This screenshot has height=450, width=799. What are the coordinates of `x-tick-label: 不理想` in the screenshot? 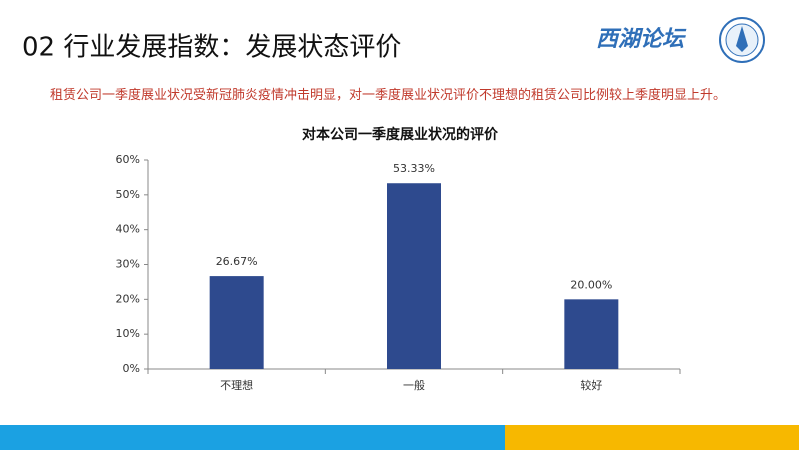 It's located at (236, 385).